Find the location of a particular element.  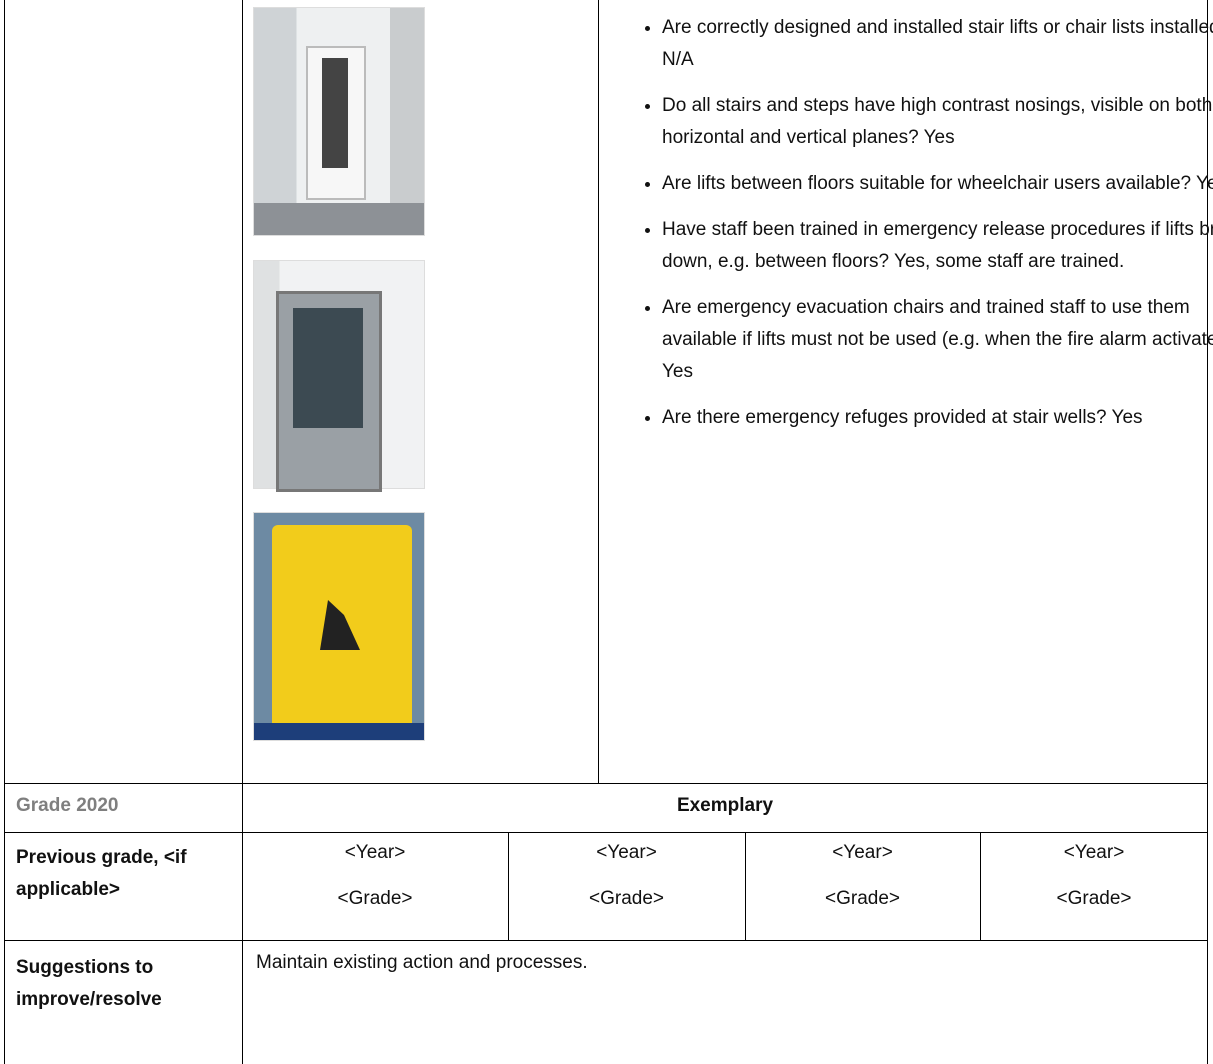

photo-lift-open is located at coordinates (339, 376).